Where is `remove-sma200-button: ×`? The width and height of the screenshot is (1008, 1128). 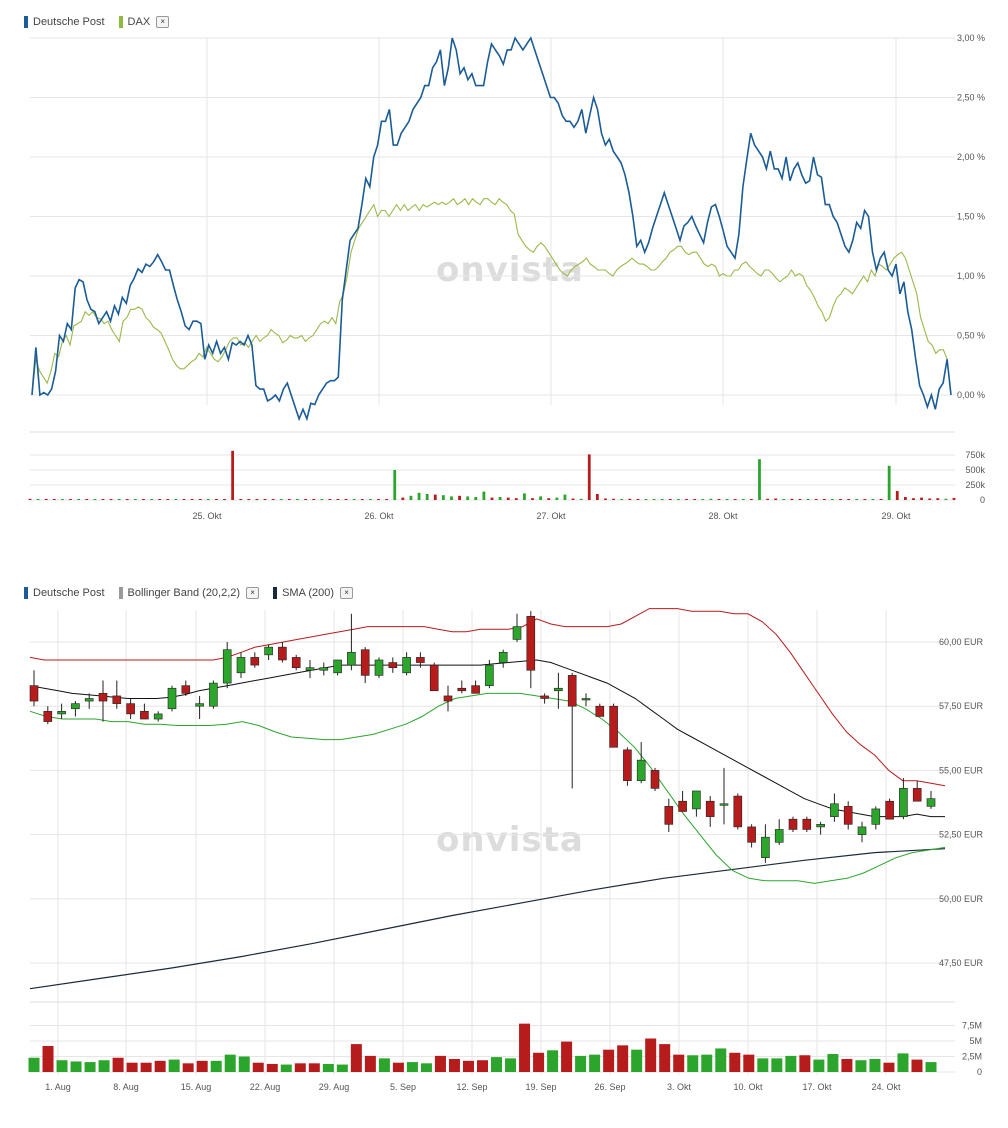 remove-sma200-button: × is located at coordinates (347, 593).